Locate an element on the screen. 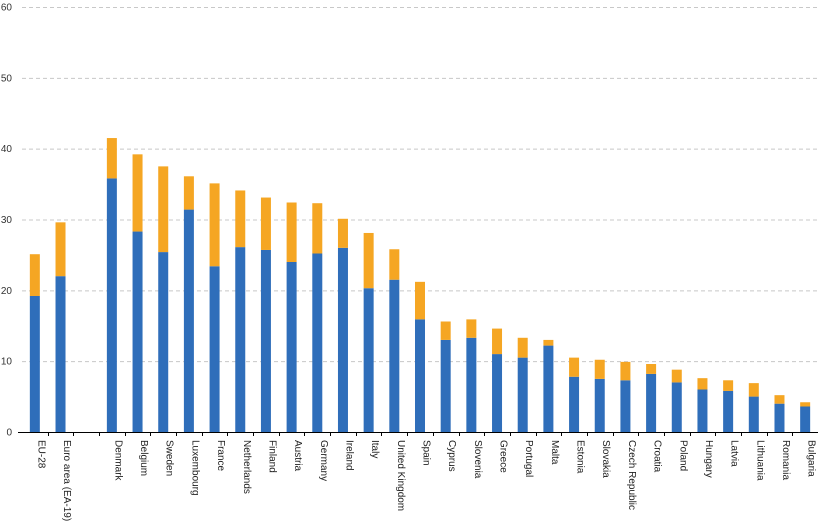  bar-estonia-lower is located at coordinates (574, 404).